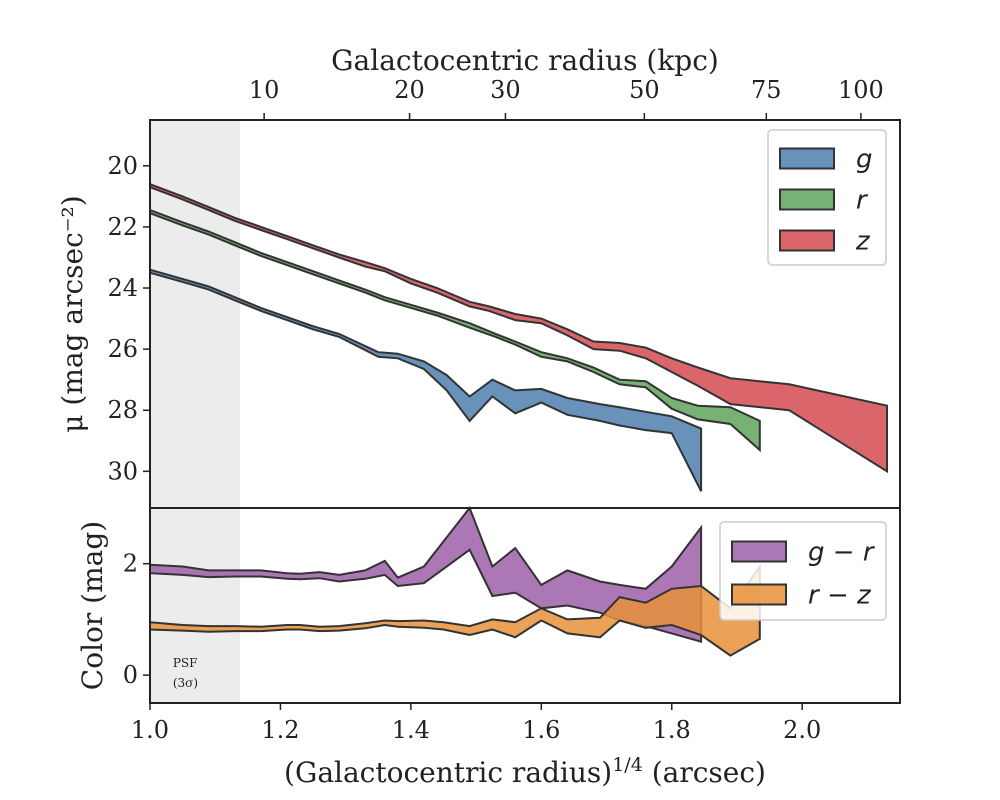 Image resolution: width=1000 pixels, height=800 pixels. I want to click on legend-swatch-z, so click(807, 240).